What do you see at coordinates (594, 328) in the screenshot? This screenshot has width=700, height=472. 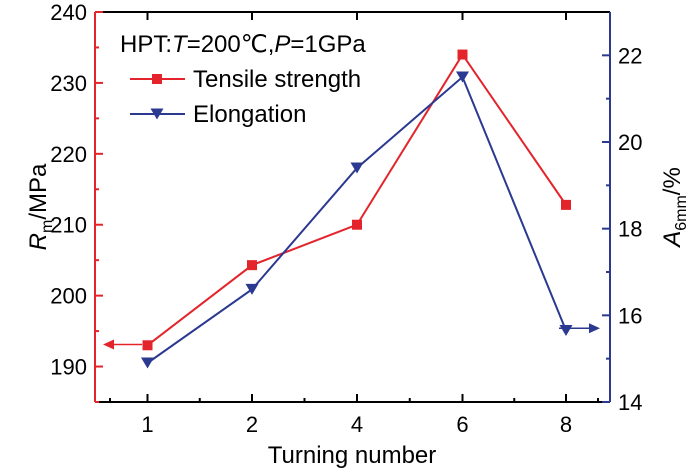 I see `right-axis-indicator-arrowhead` at bounding box center [594, 328].